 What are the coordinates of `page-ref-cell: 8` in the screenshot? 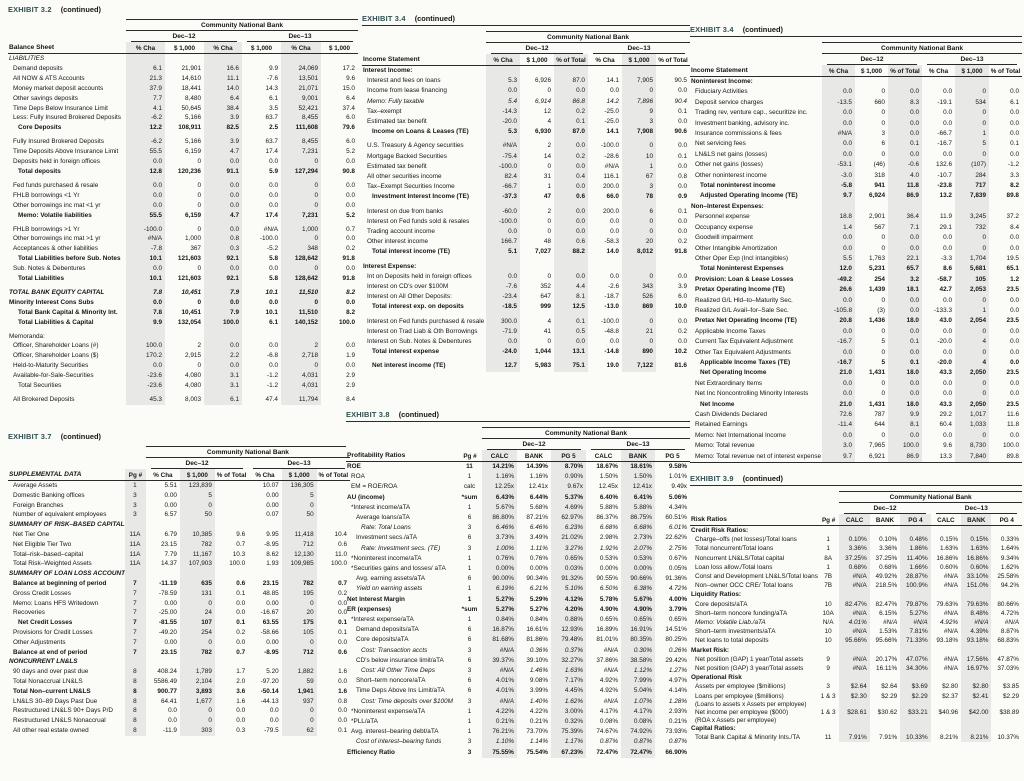 It's located at (135, 721).